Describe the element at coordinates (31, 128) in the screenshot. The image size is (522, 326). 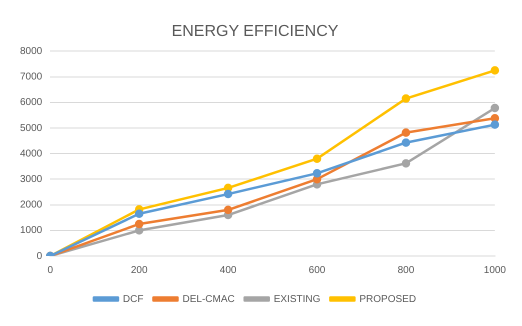
I see `y-tick-label: 5000` at that location.